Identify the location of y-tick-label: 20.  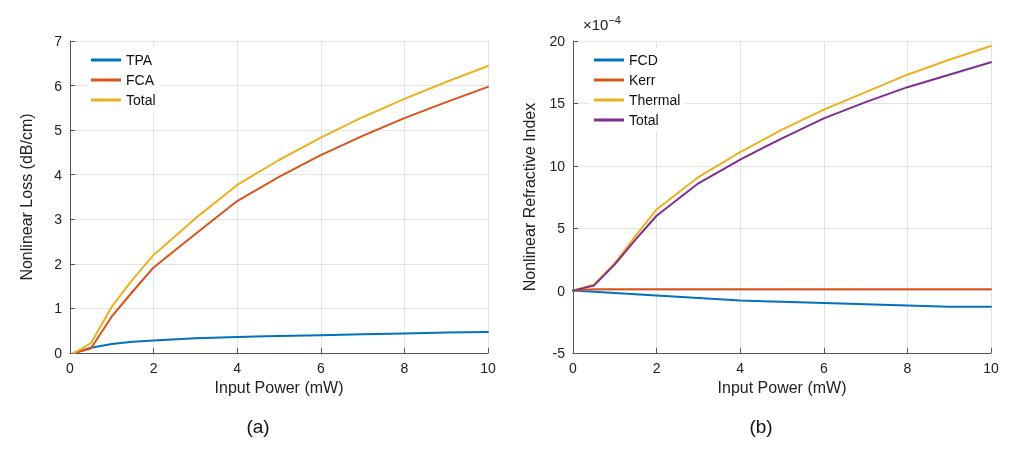
(557, 41).